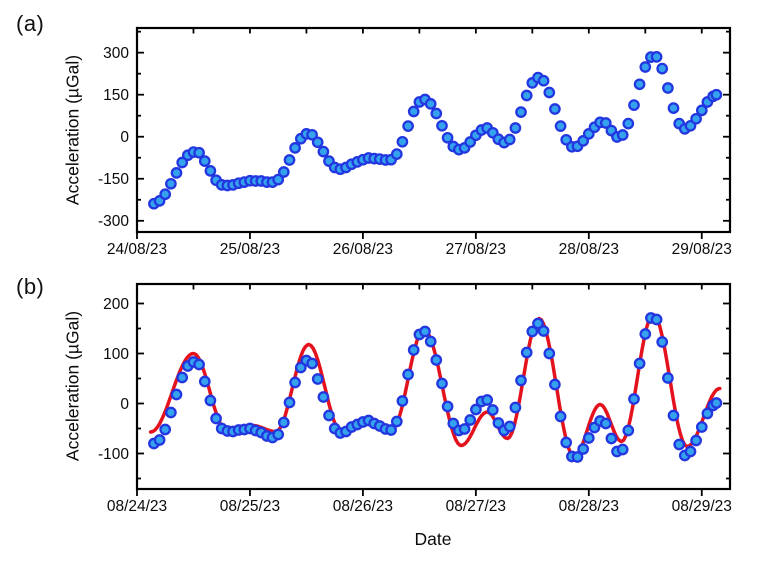 The image size is (774, 563). Describe the element at coordinates (30, 23) in the screenshot. I see `panel-a-letter: (a)` at that location.